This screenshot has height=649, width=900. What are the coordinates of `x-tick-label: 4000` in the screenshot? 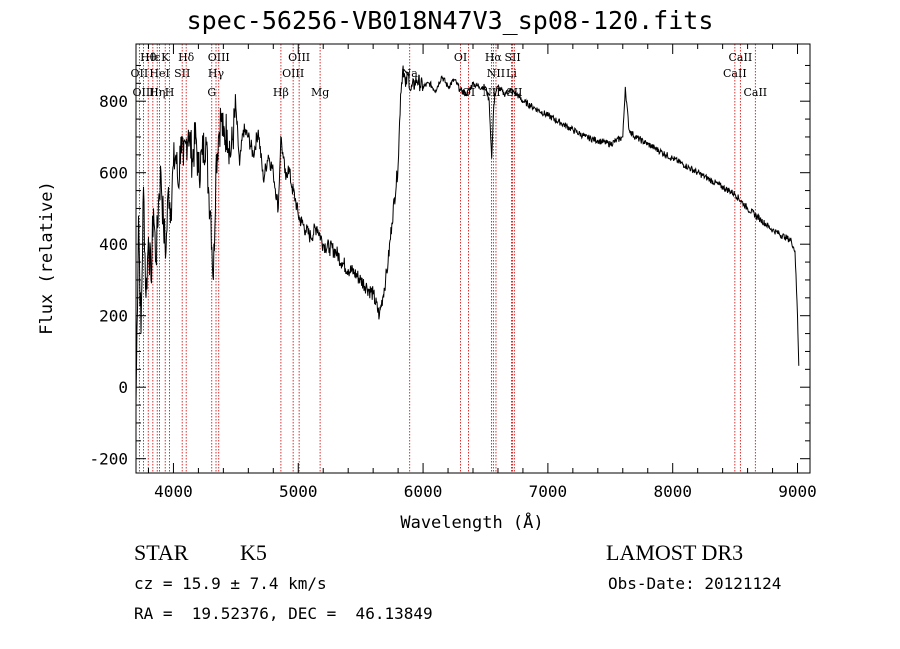 It's located at (173, 491).